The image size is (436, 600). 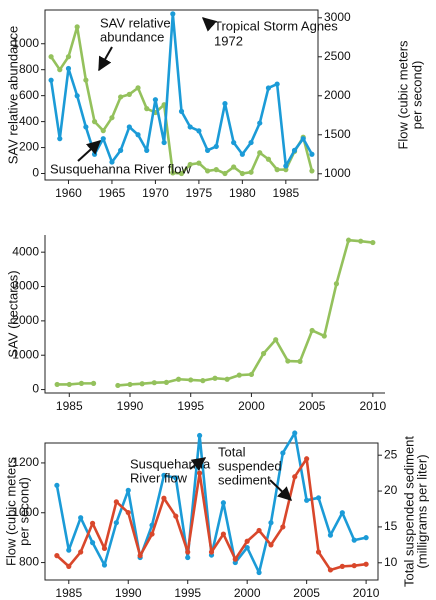 What do you see at coordinates (402, 95) in the screenshot?
I see `y2-axis-label: Flow (cubic meters` at bounding box center [402, 95].